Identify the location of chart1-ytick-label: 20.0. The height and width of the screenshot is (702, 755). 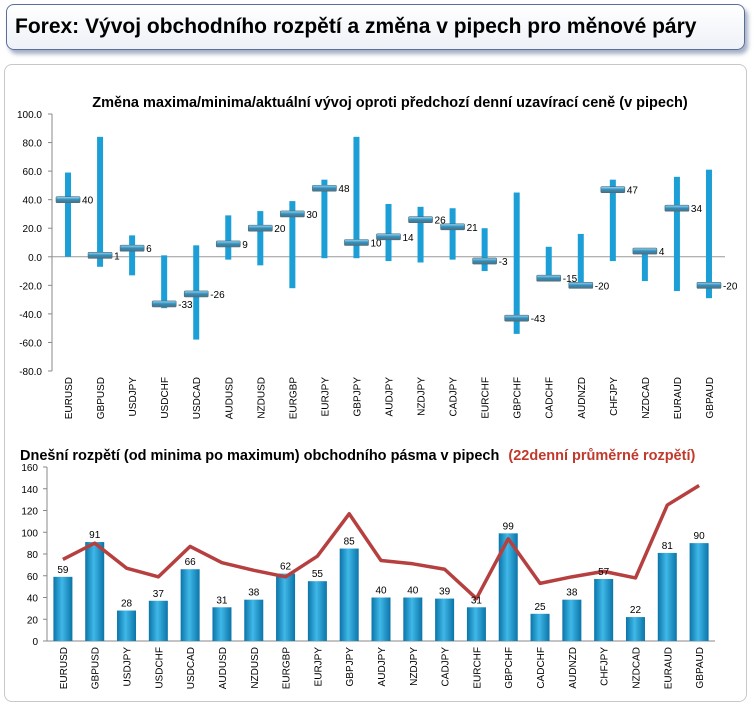
(33, 229).